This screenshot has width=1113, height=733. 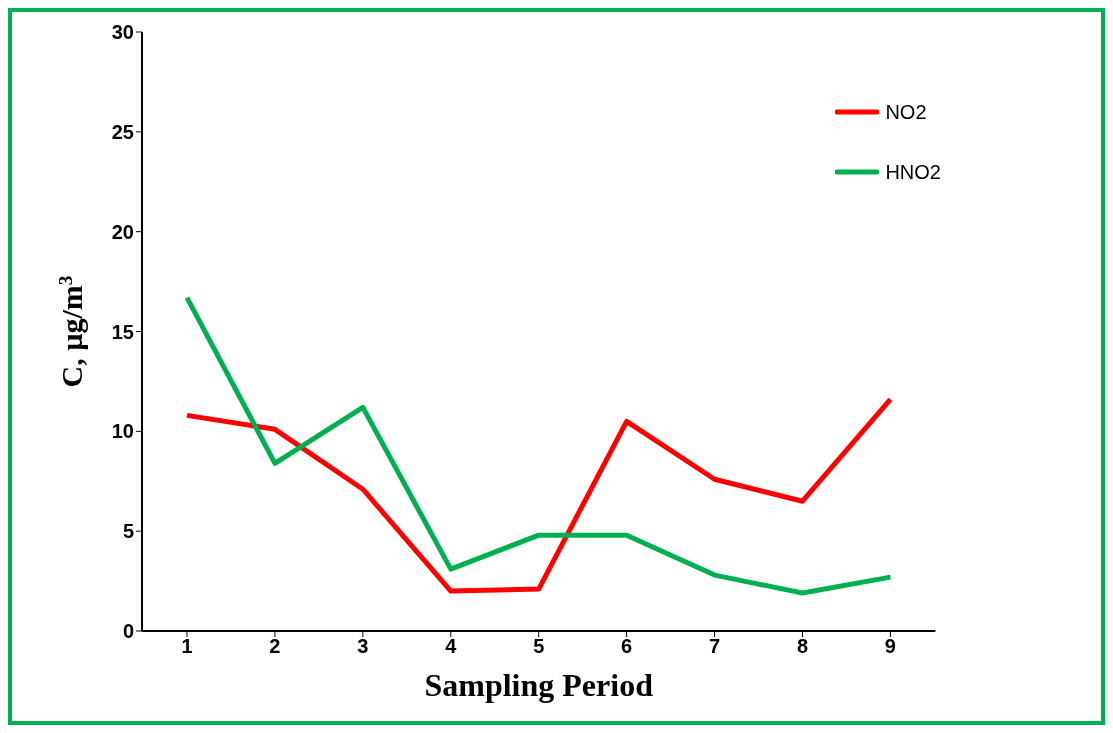 I want to click on x-tick-label: 4, so click(x=451, y=646).